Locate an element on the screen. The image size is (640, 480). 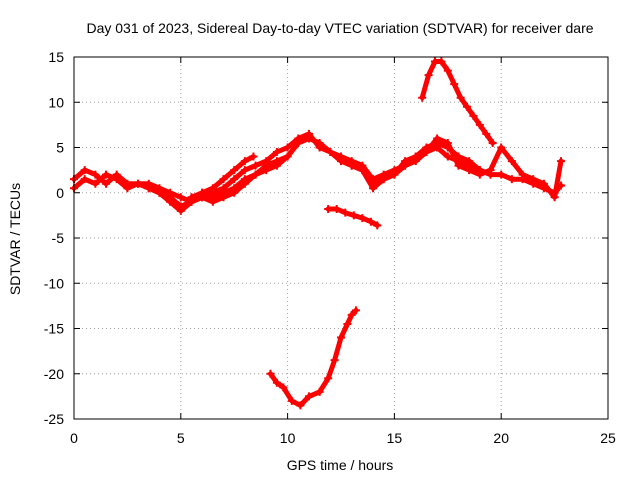
y-tick-label: -5 is located at coordinates (58, 238).